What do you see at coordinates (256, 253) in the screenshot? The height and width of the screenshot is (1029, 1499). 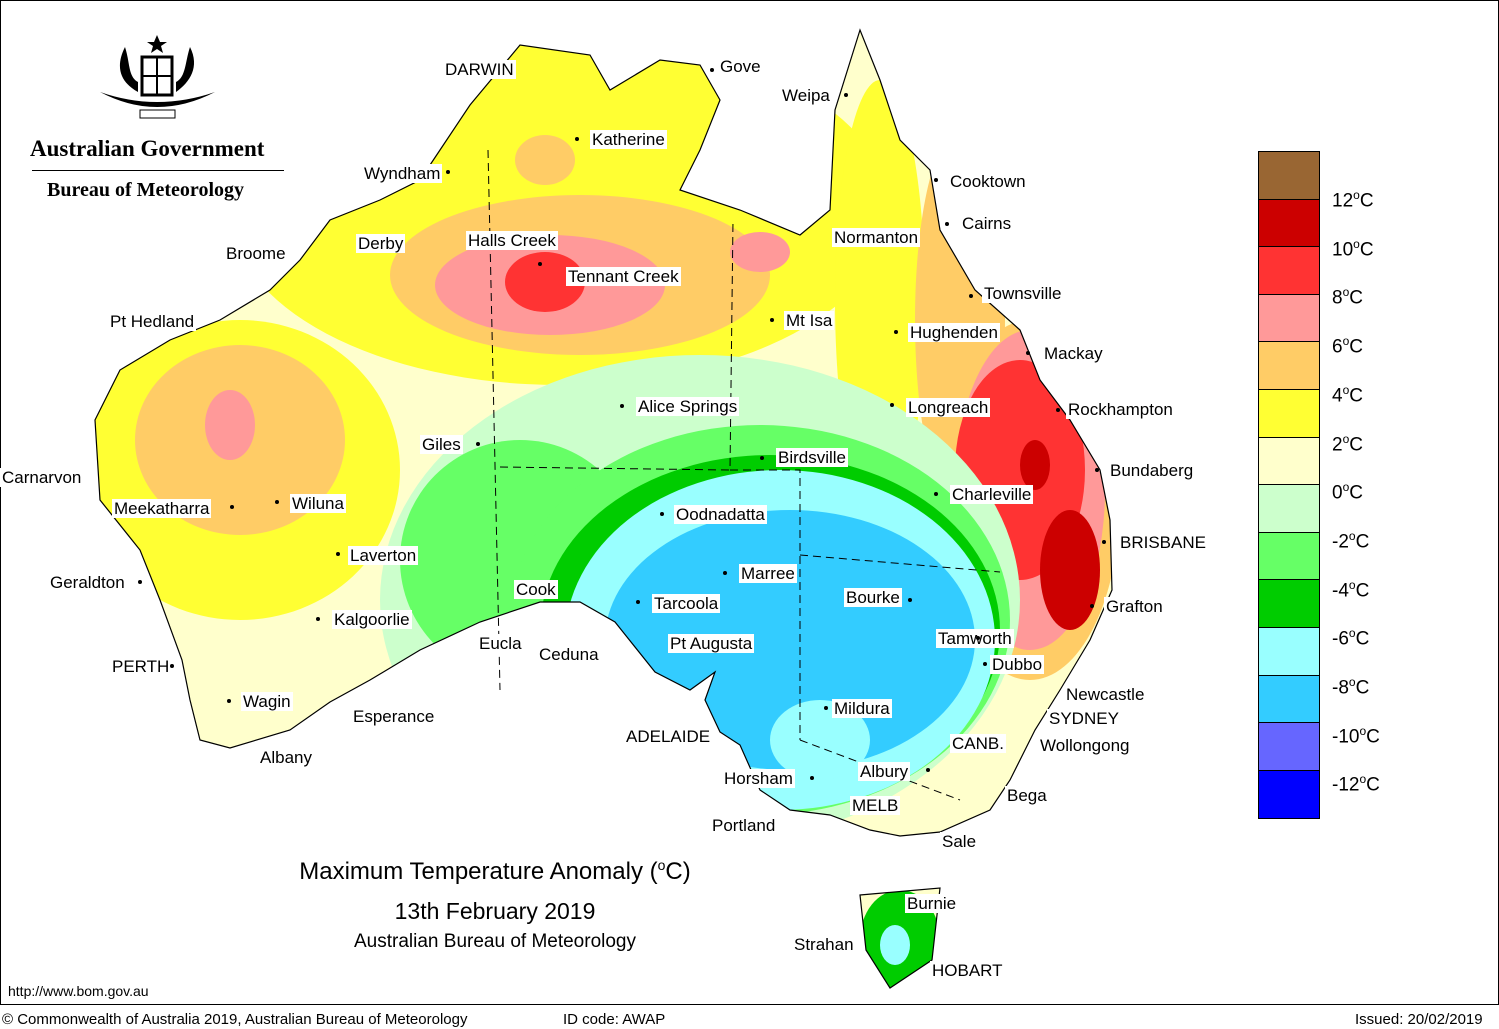 I see `city-label: Broome` at bounding box center [256, 253].